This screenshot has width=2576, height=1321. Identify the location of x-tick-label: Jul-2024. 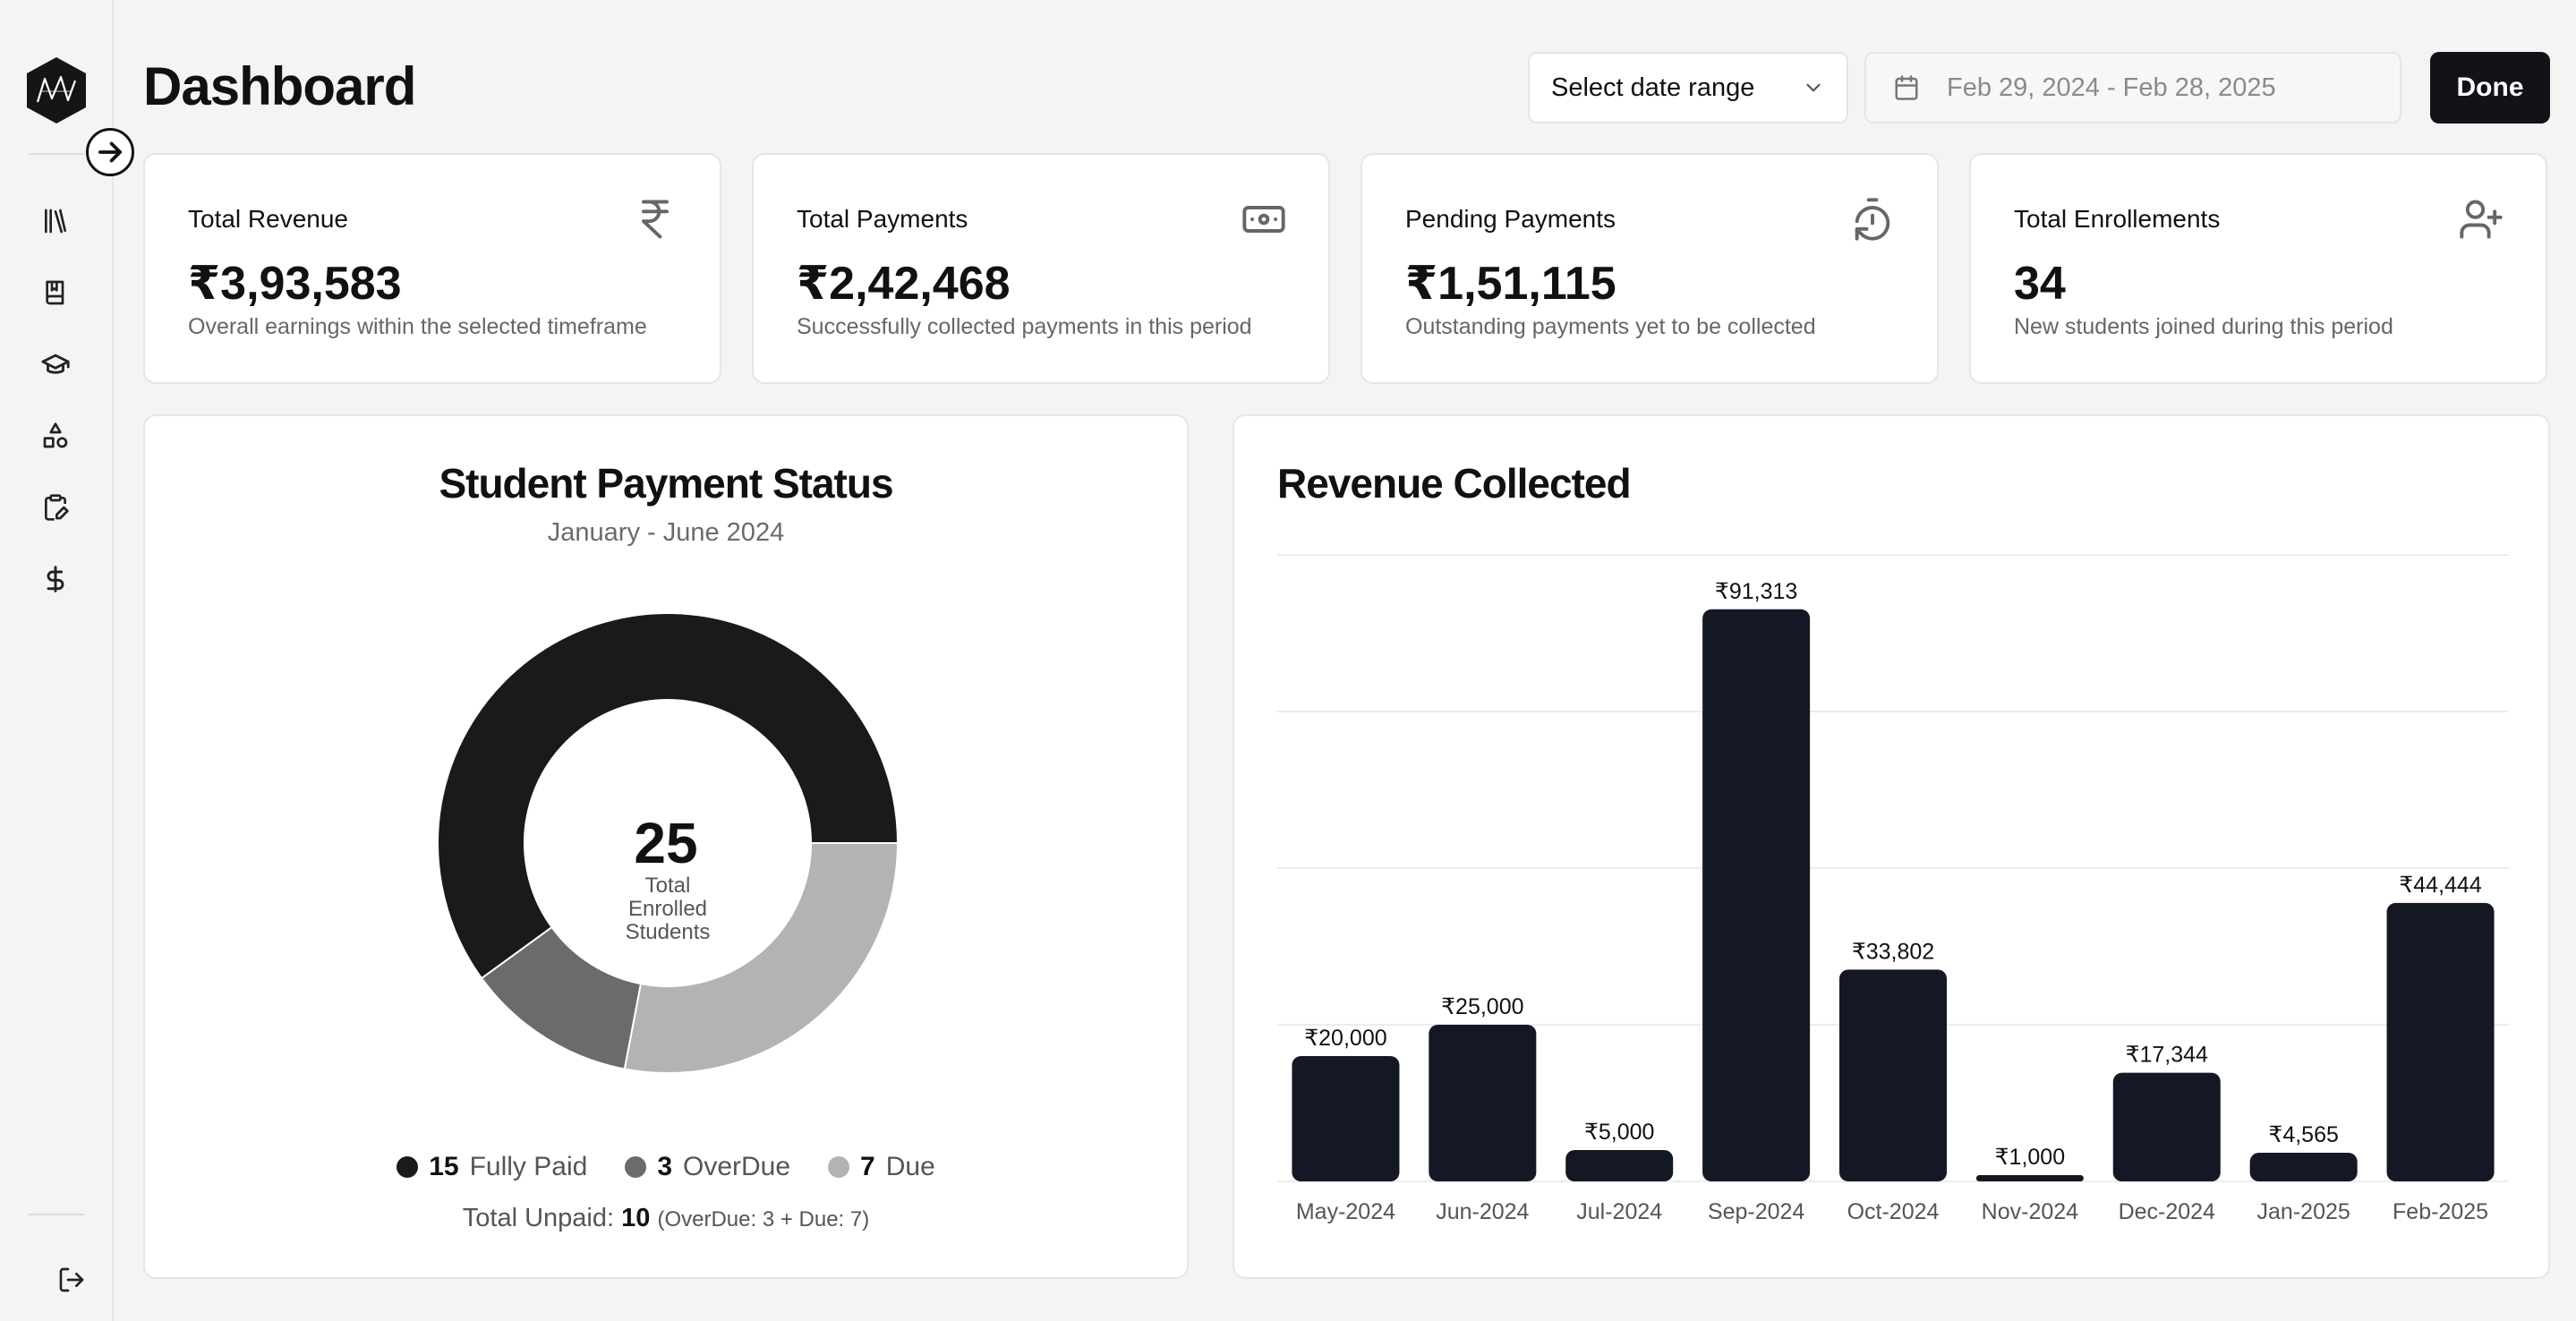
(1619, 1211).